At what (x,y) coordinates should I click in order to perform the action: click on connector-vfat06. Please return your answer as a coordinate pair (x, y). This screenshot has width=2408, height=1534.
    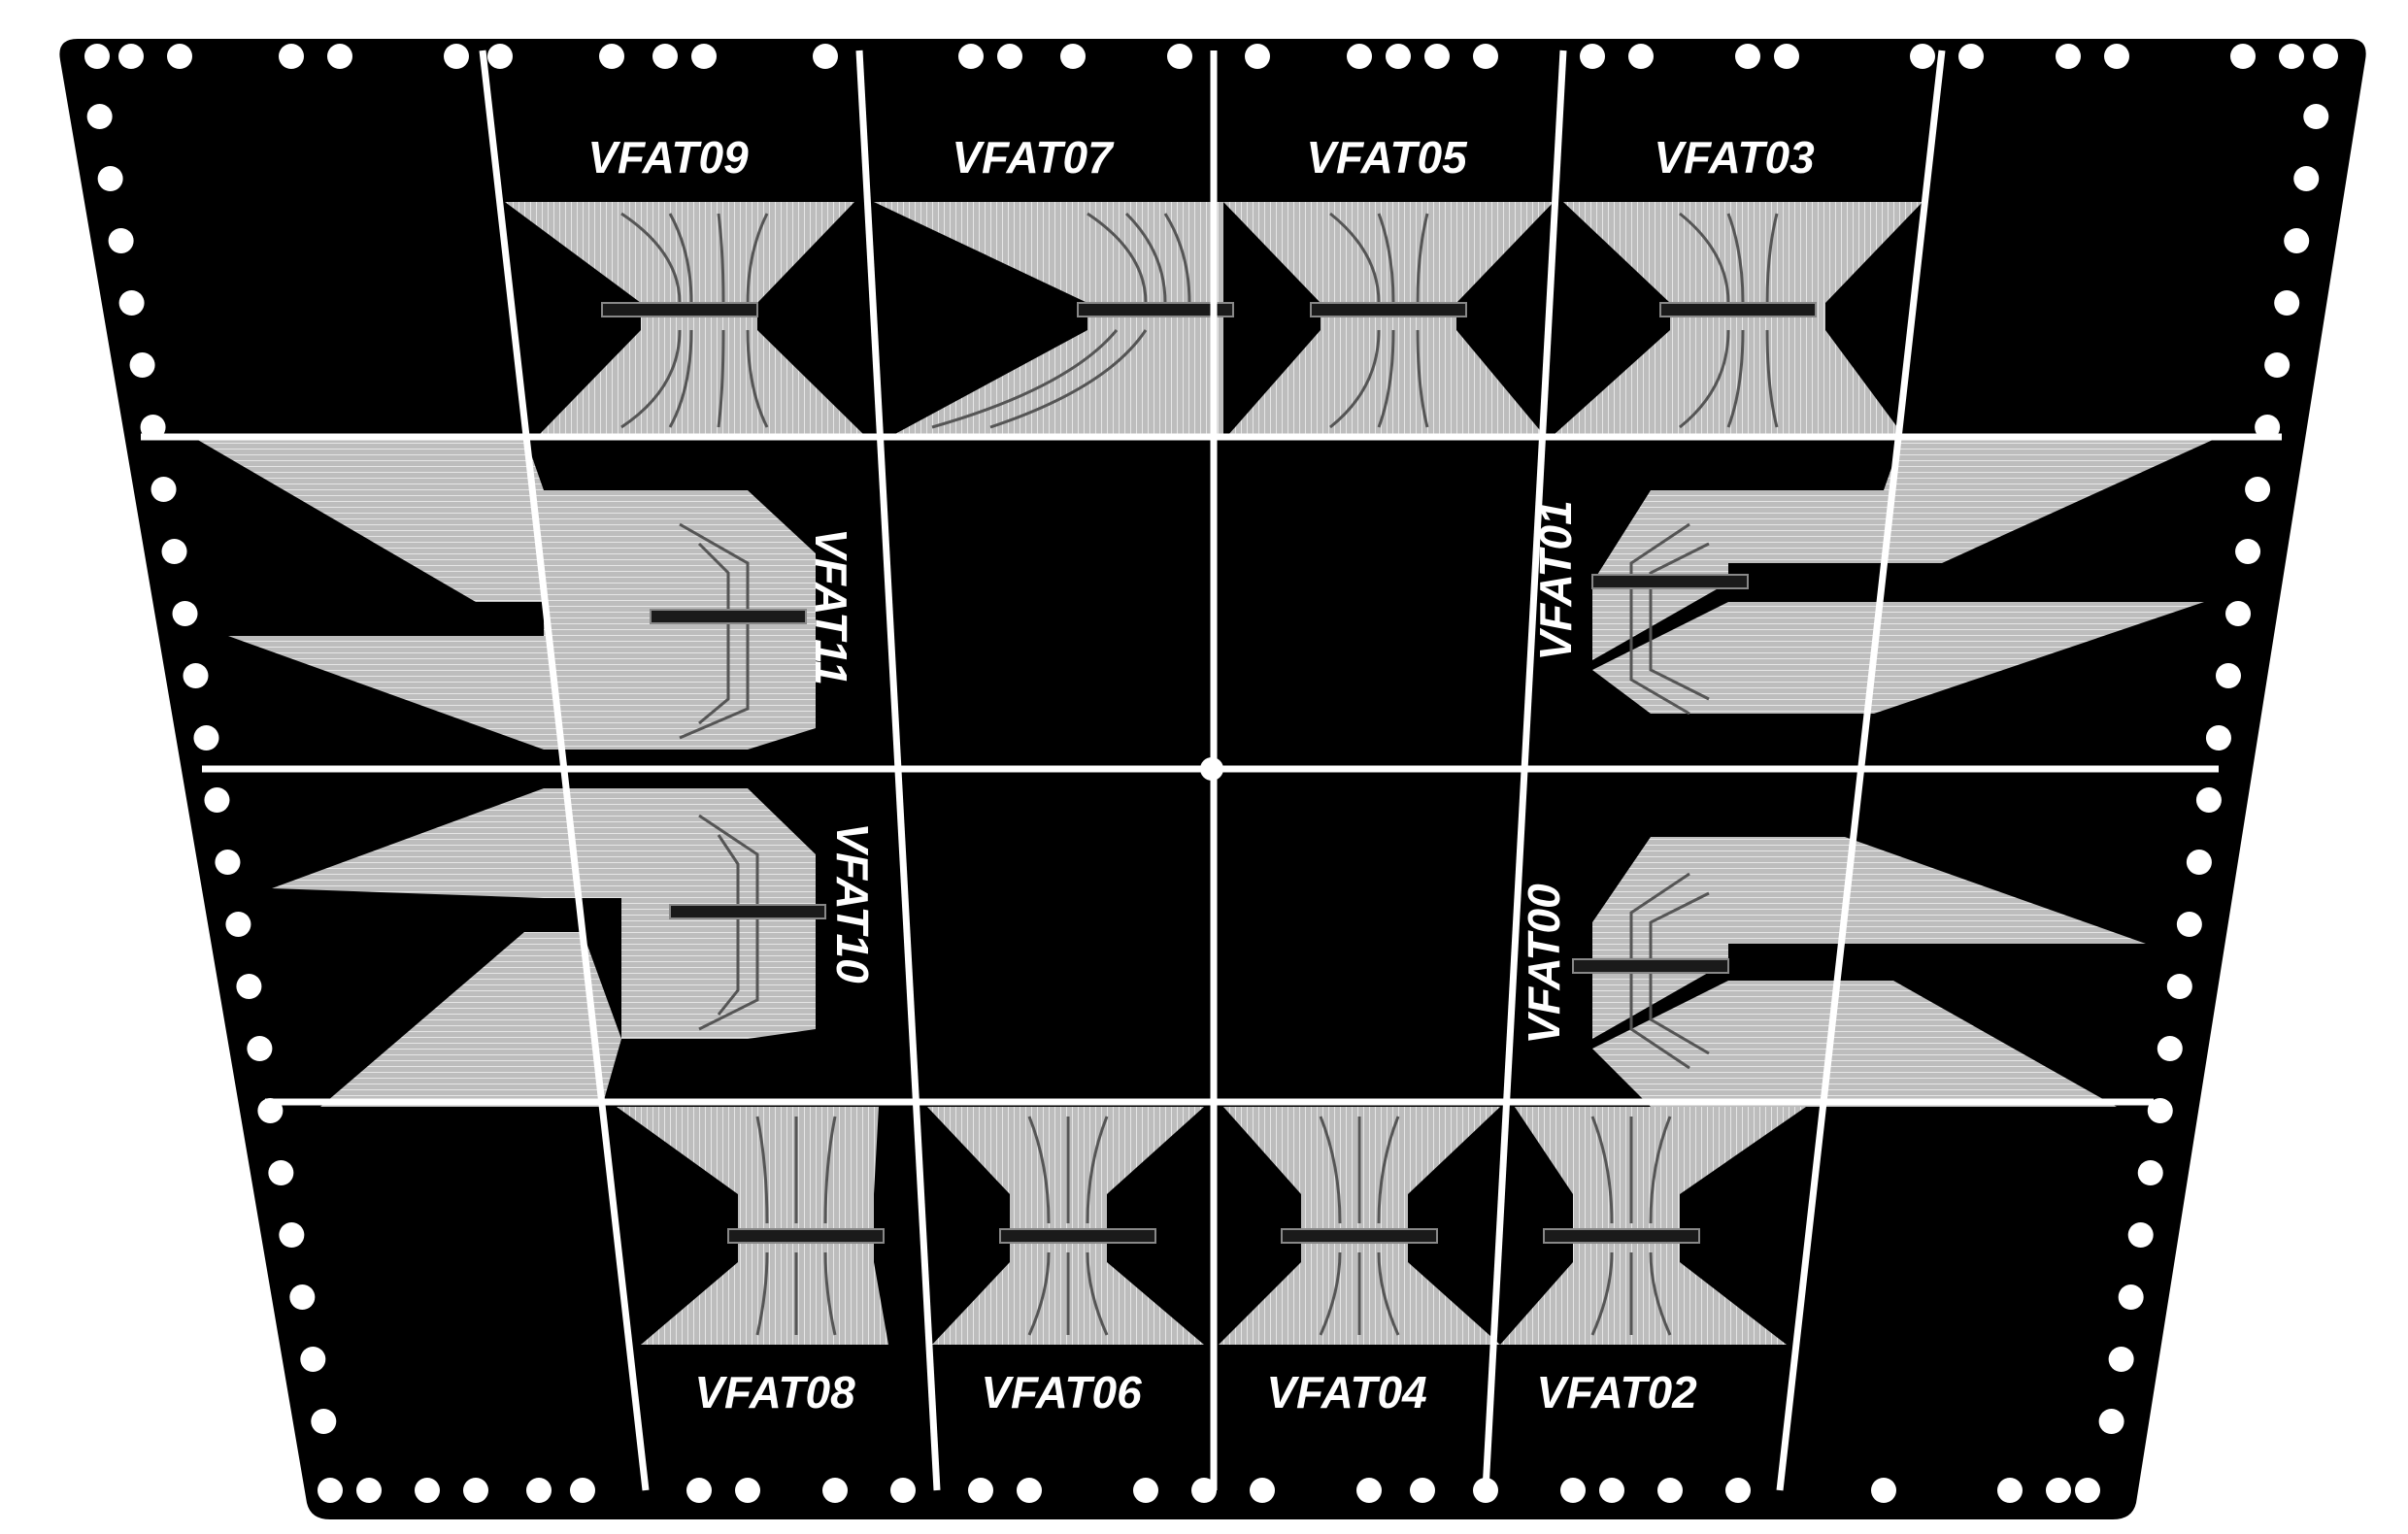
    Looking at the image, I should click on (1066, 1226).